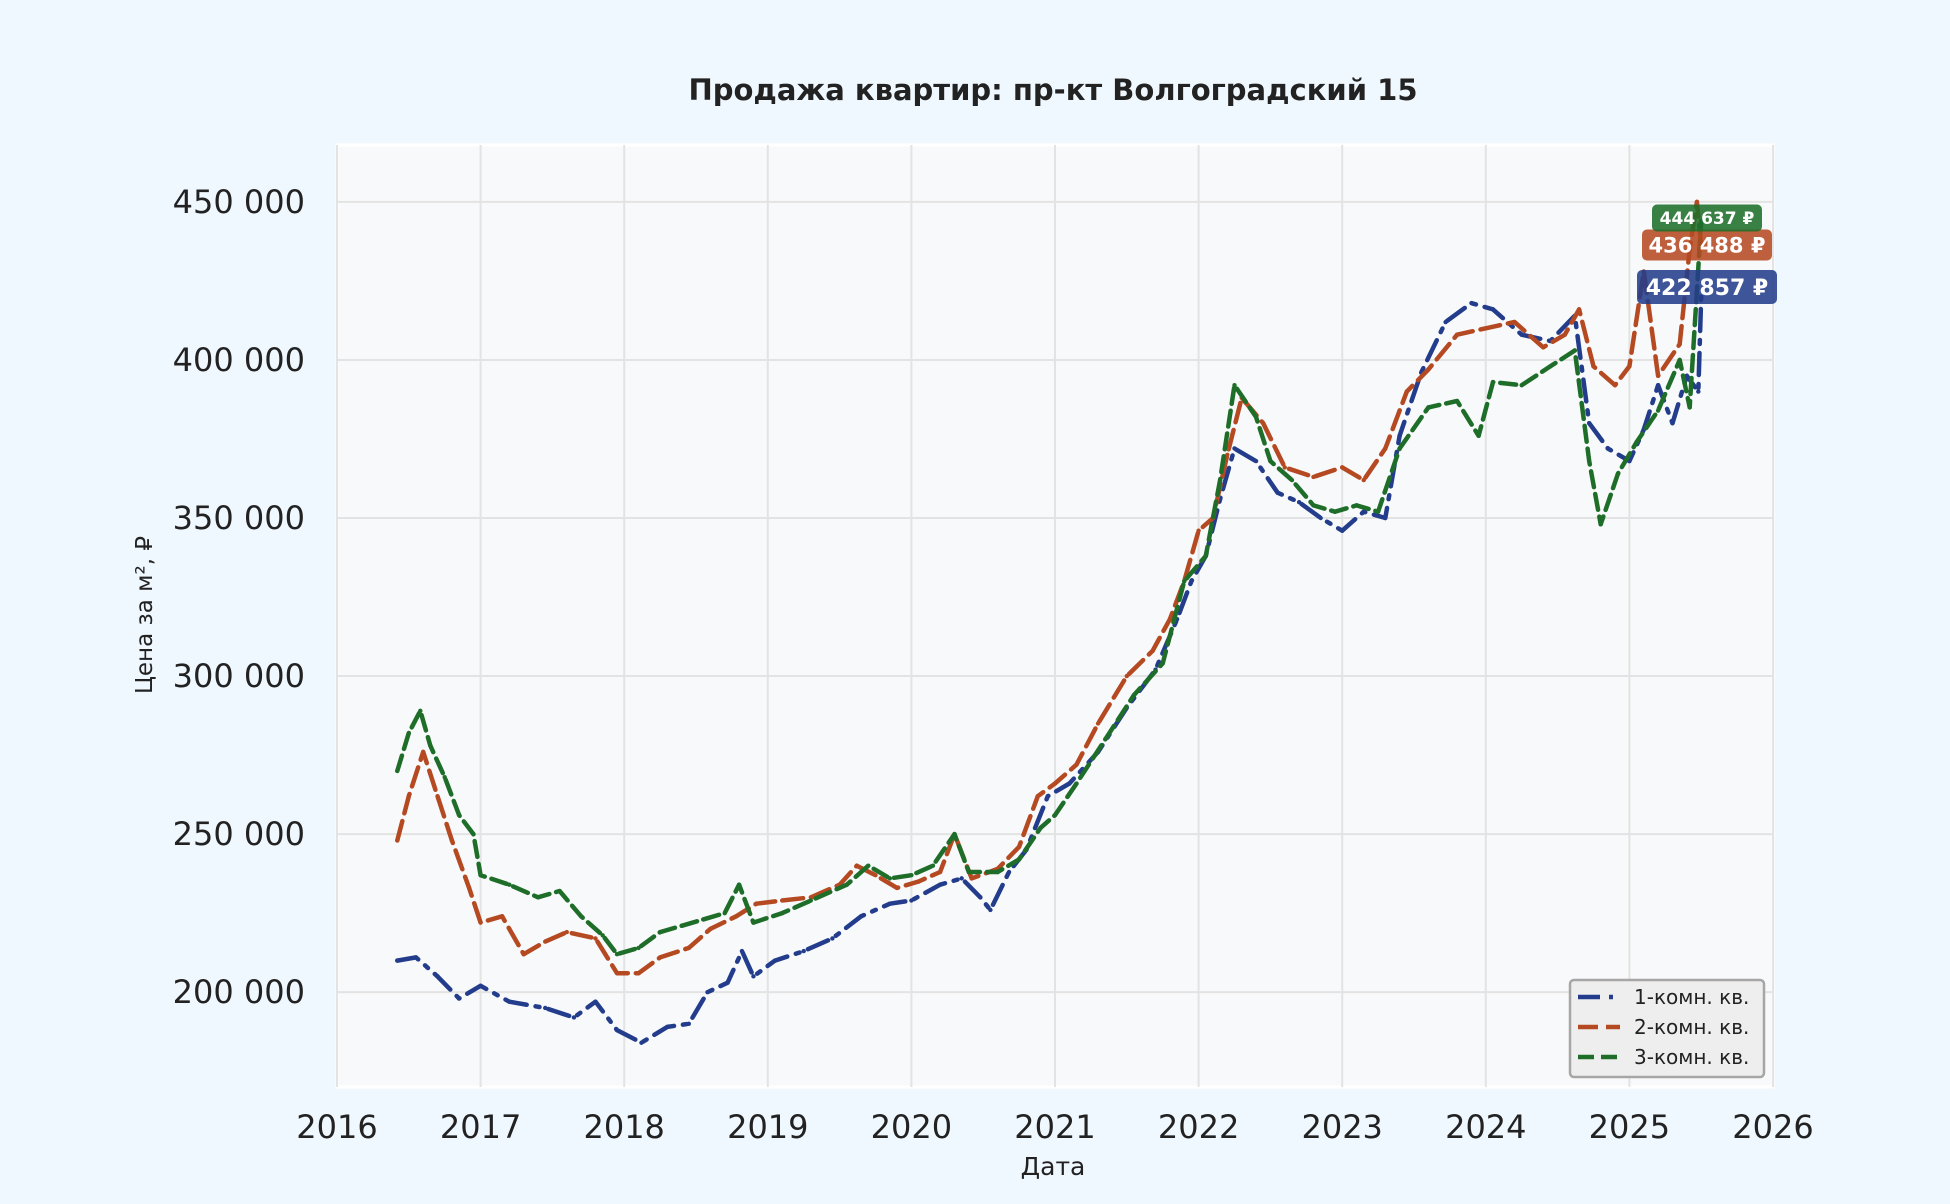 The image size is (1950, 1204). I want to click on x-tick-label: 2016, so click(336, 1127).